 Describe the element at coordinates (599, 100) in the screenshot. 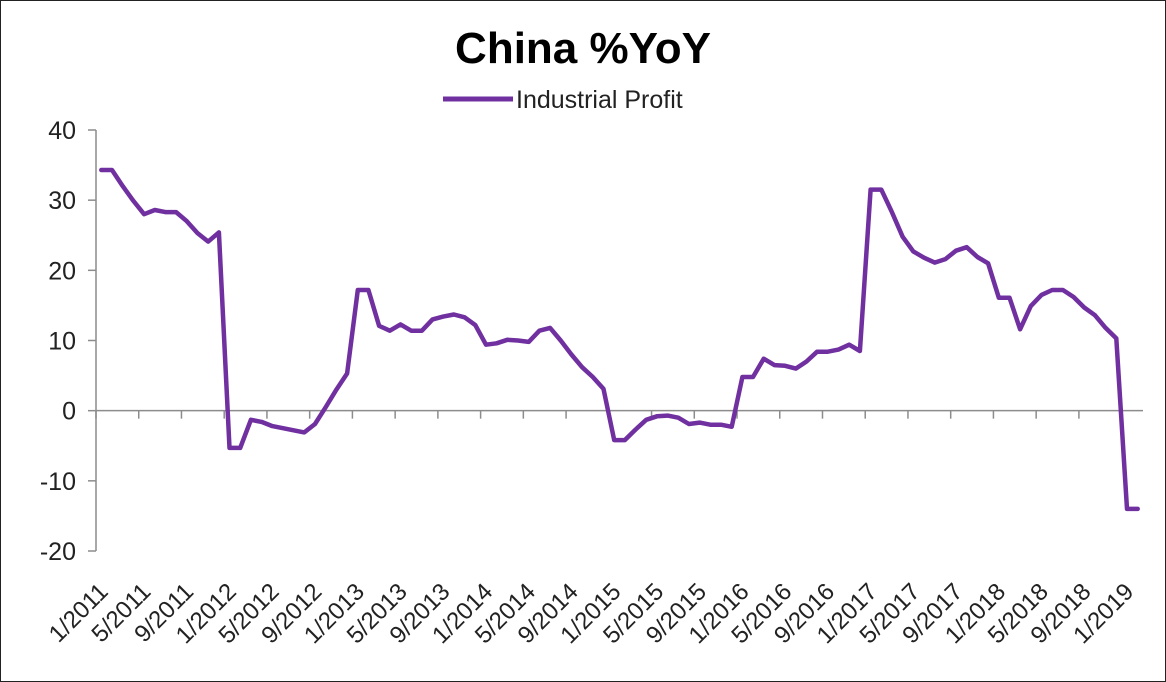

I see `legend-label: Industrial Profit` at that location.